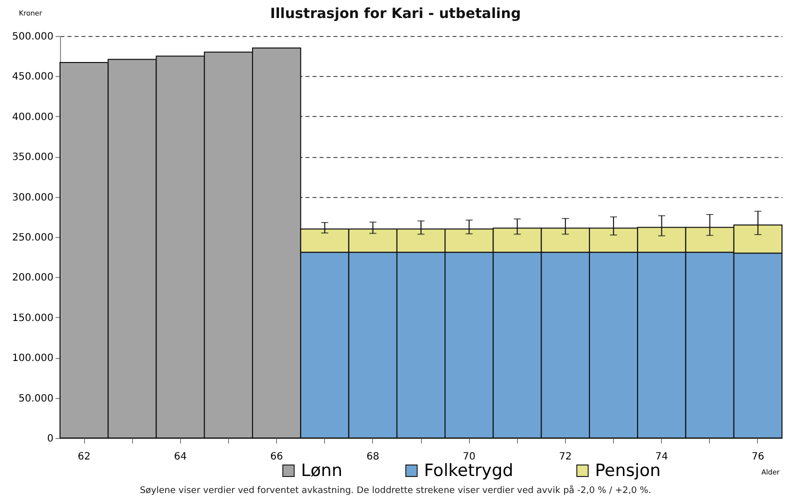  I want to click on legend-label: Folketrygd, so click(469, 470).